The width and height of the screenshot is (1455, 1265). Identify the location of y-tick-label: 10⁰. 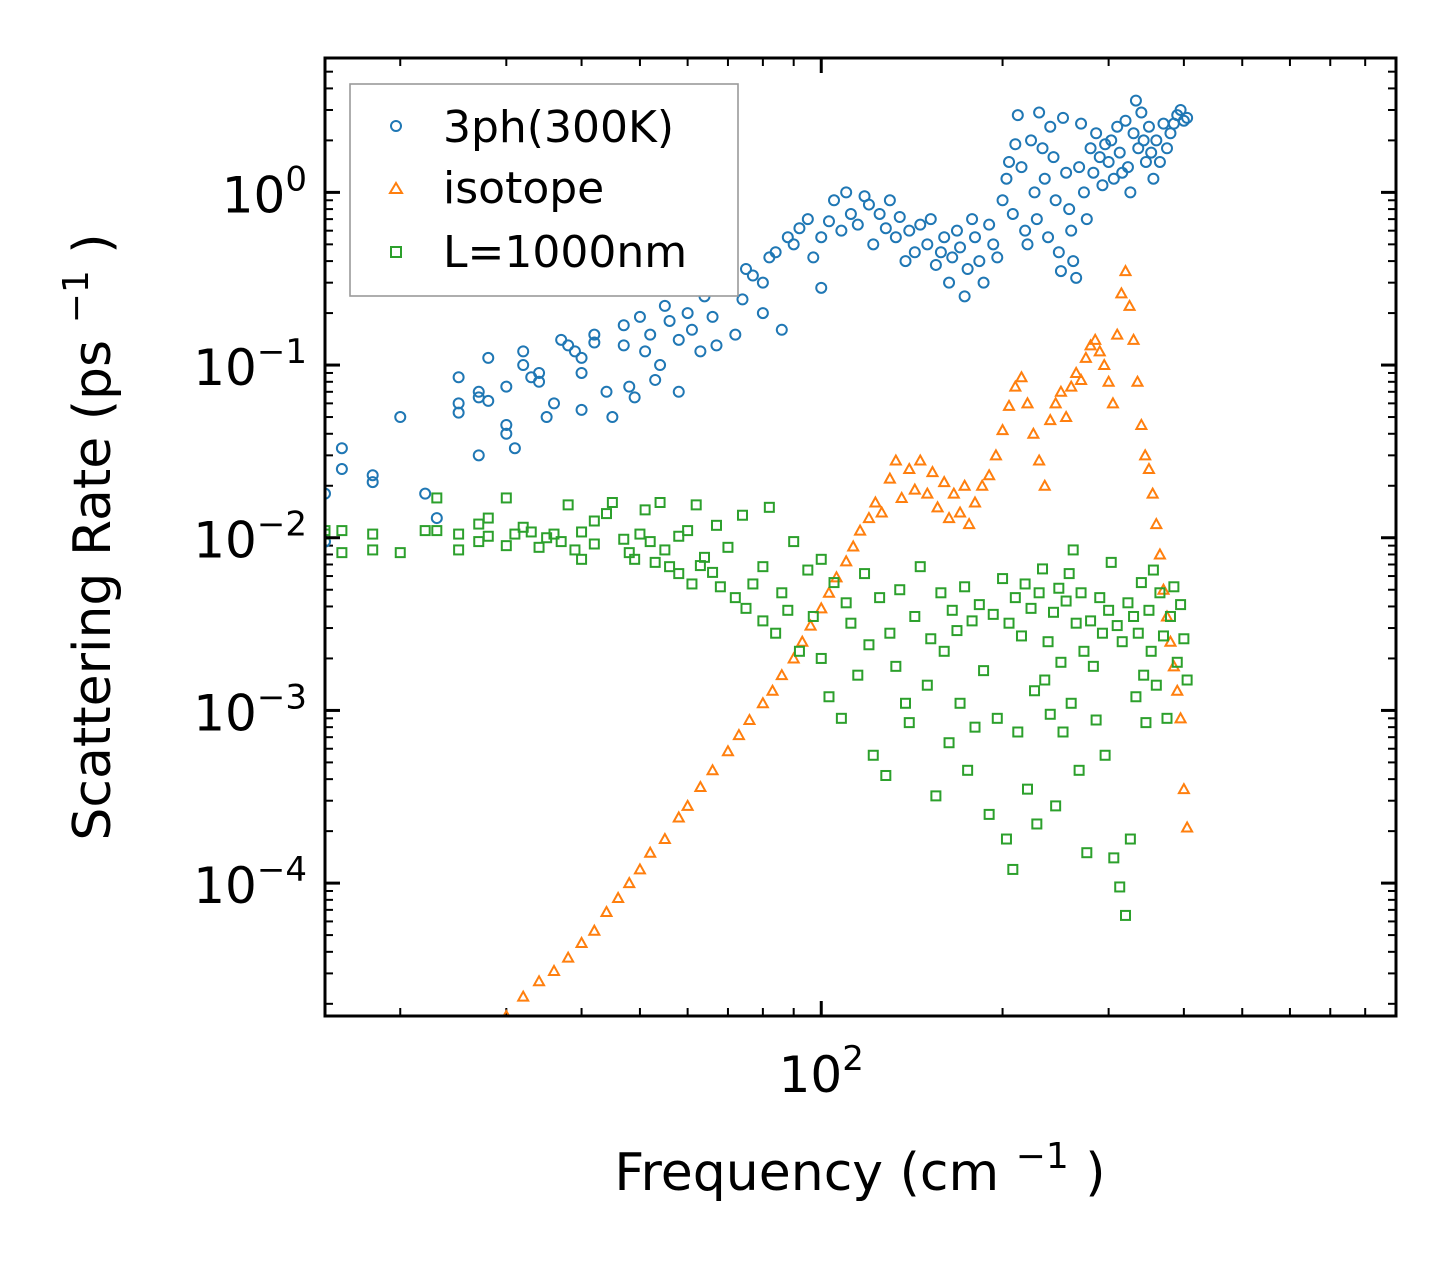
(264, 191).